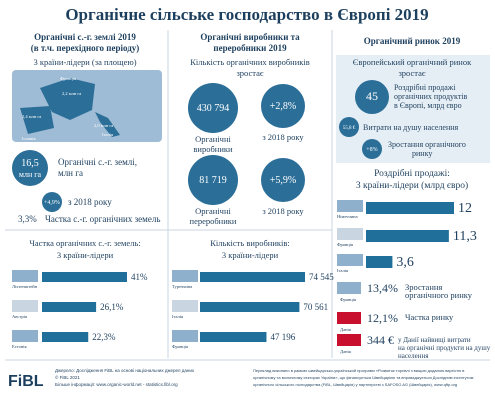 Image resolution: width=495 pixels, height=400 pixels. What do you see at coordinates (30, 163) in the screenshot?
I see `value: 16,5` at bounding box center [30, 163].